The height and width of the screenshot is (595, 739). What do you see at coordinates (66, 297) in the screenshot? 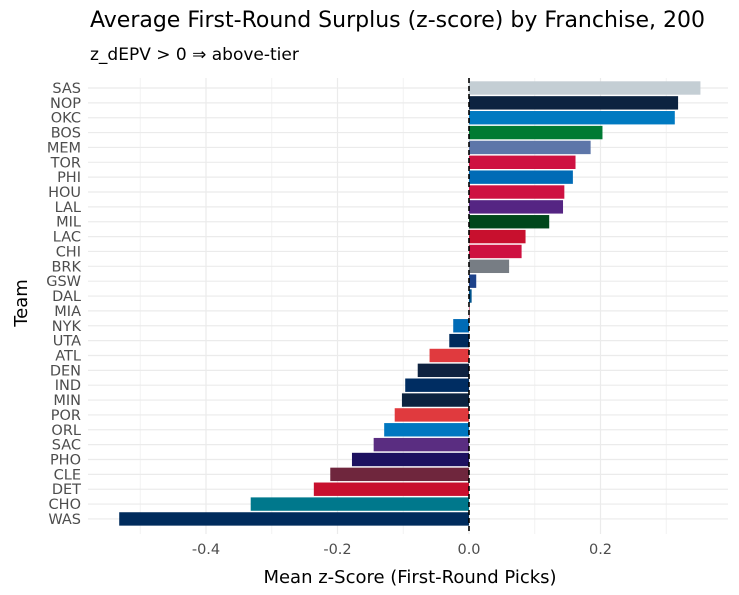
I see `y-tick-label: DAL` at bounding box center [66, 297].